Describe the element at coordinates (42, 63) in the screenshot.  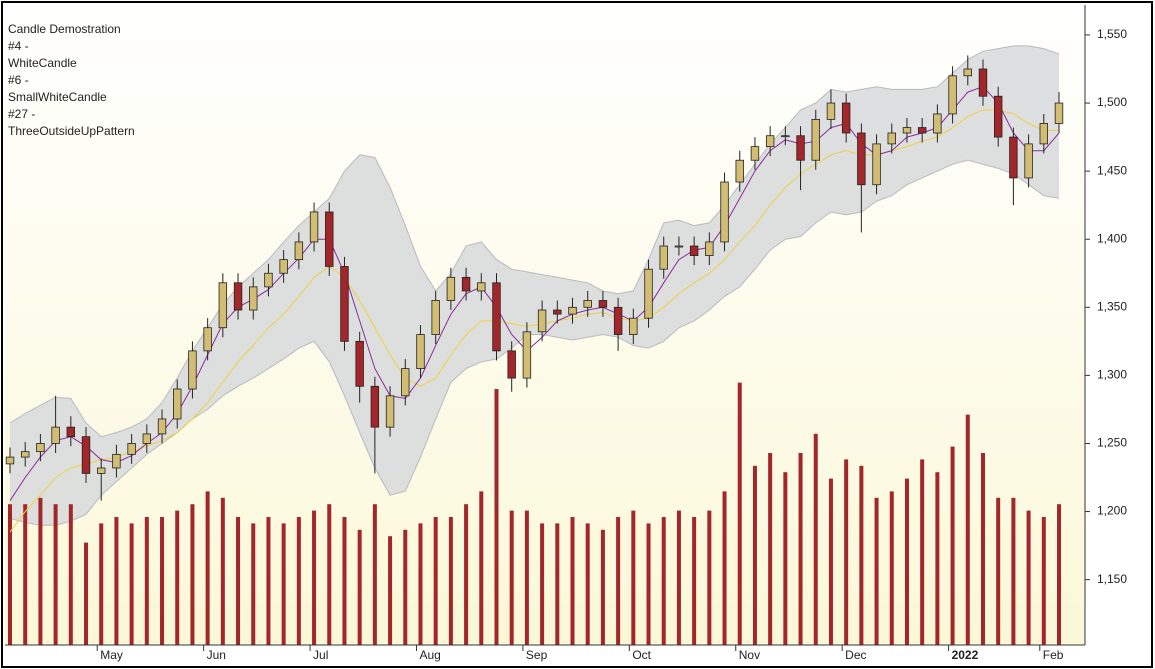
I see `annotation: WhiteCandle` at that location.